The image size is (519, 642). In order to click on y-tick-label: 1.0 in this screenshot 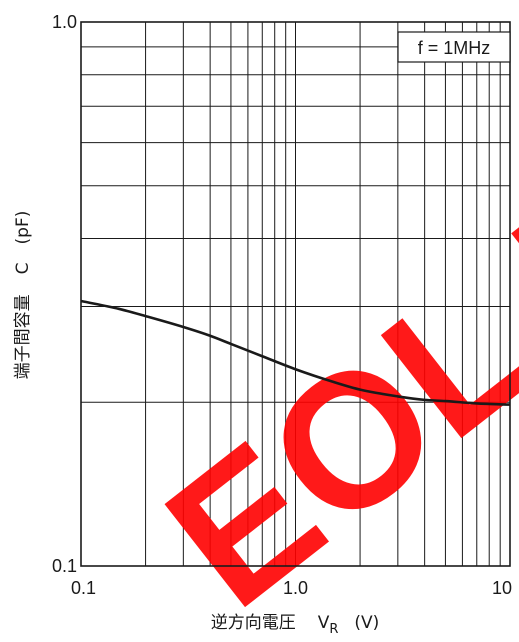, I will do `click(64, 22)`.